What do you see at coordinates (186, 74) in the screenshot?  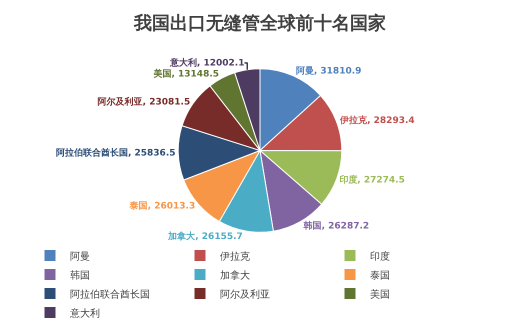 I see `data-label: 美国, 13148.5` at bounding box center [186, 74].